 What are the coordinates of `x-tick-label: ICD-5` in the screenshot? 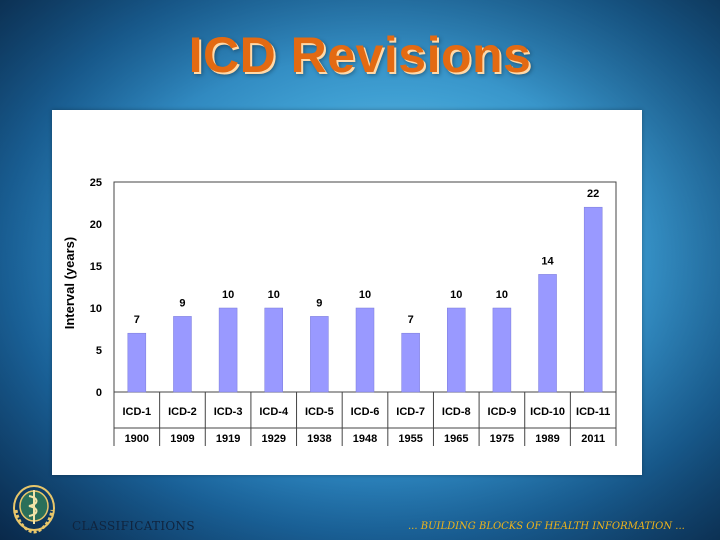 It's located at (319, 412).